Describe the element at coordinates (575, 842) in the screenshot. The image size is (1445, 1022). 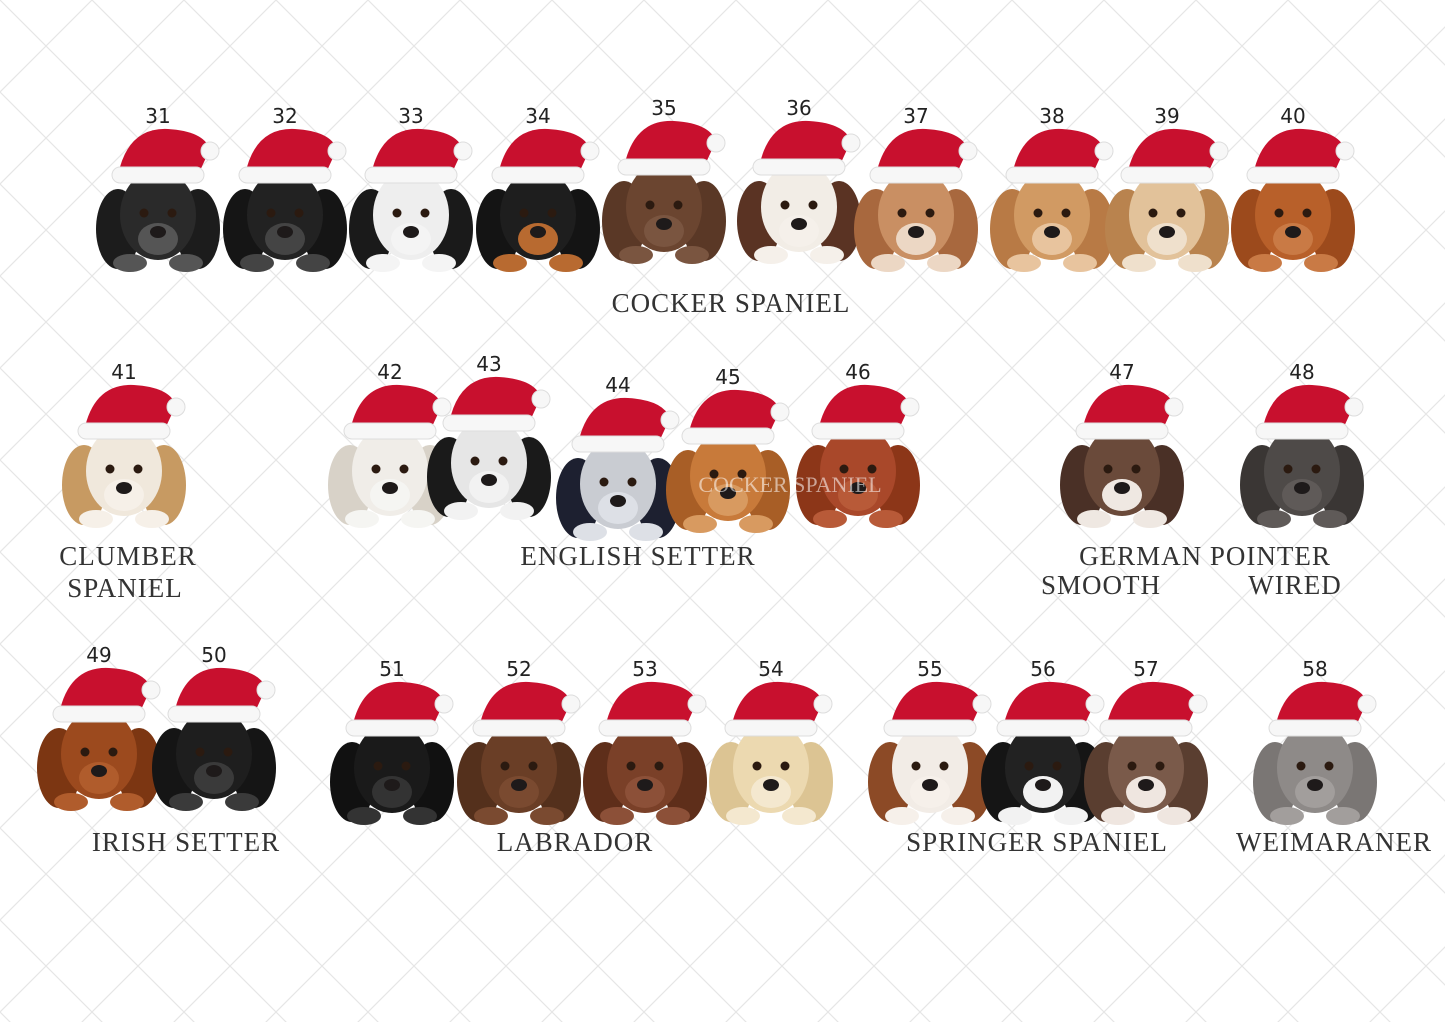
I see `breed-label: LABRADOR` at that location.